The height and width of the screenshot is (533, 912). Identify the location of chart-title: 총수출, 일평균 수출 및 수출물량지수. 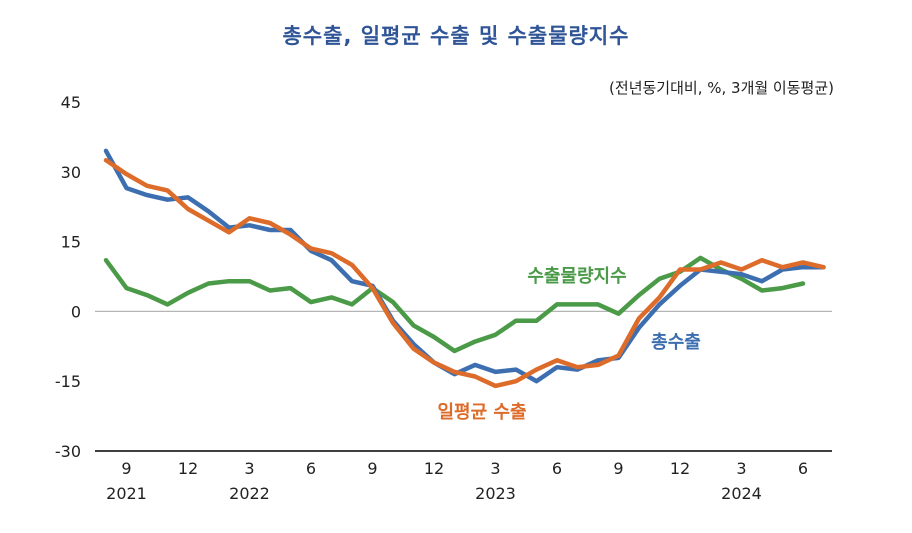
(456, 36).